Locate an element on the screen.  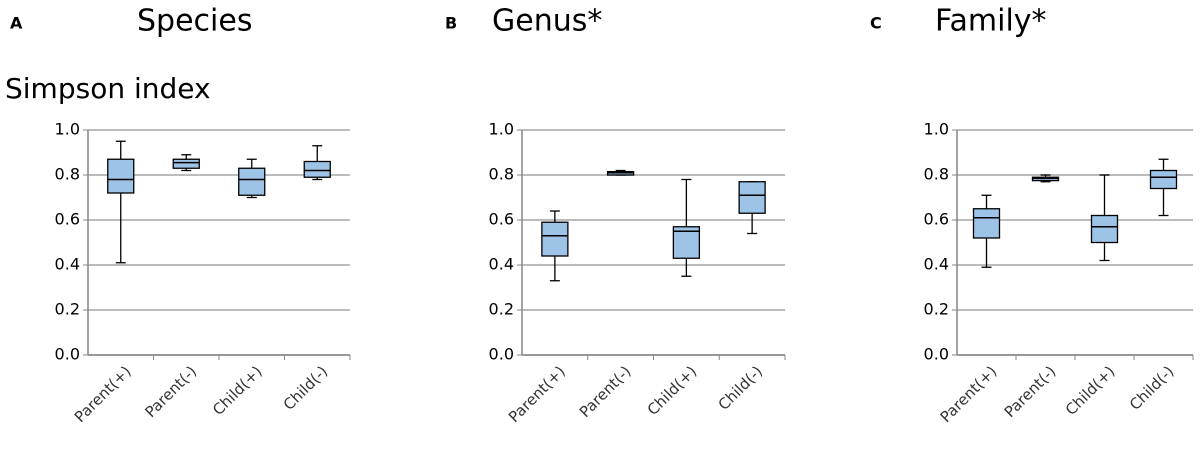
panel-label: B is located at coordinates (451, 23).